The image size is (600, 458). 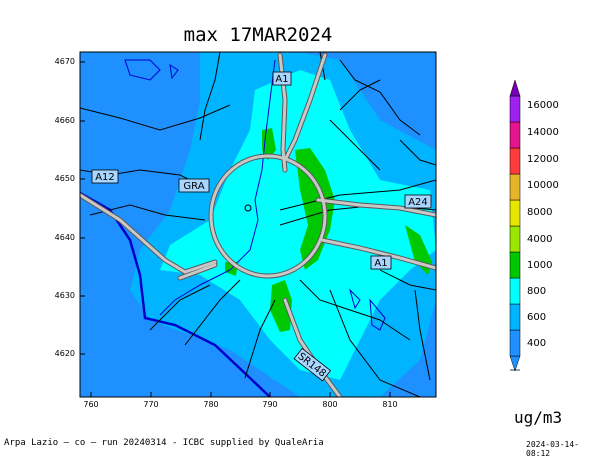 I want to click on y-tick-label: 4630, so click(x=64, y=295).